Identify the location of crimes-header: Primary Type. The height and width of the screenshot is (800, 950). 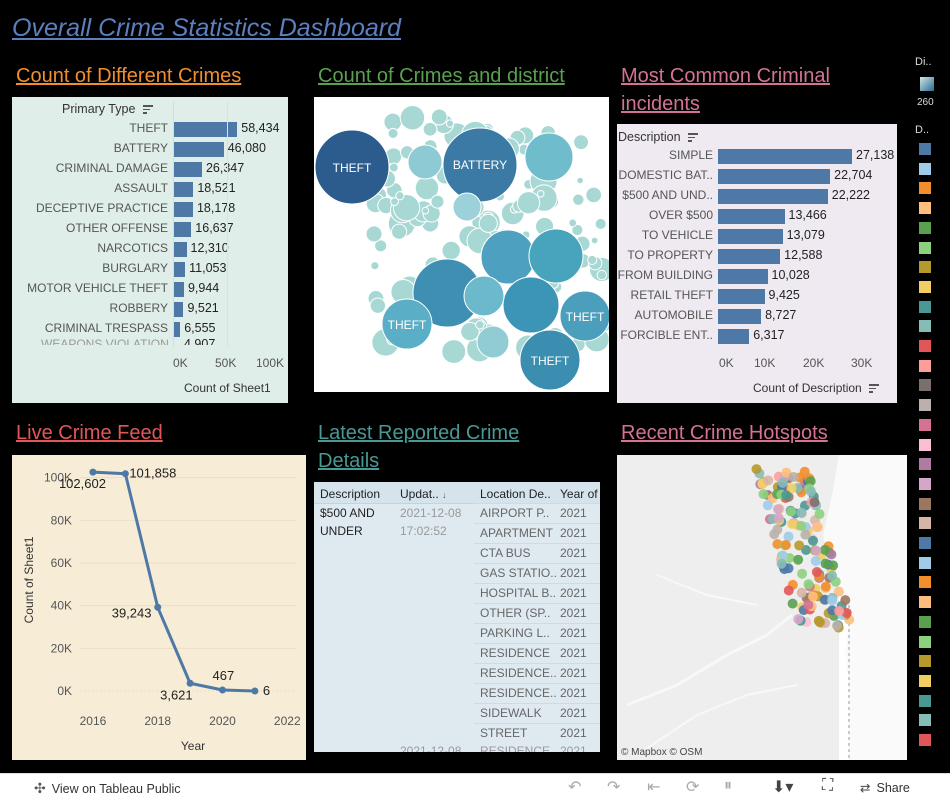
(107, 109).